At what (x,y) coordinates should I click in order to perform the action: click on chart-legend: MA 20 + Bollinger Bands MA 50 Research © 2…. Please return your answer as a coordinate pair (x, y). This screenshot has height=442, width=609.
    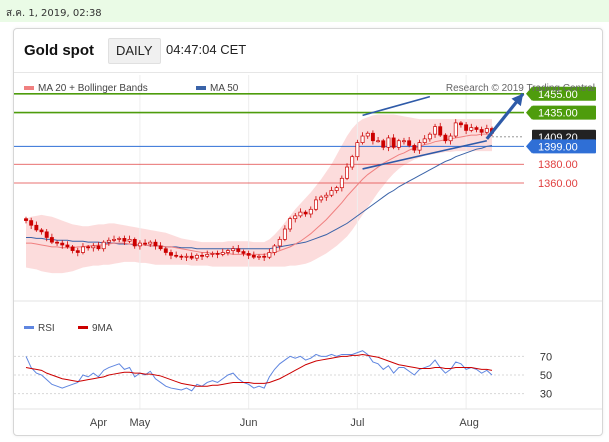
    Looking at the image, I should click on (309, 88).